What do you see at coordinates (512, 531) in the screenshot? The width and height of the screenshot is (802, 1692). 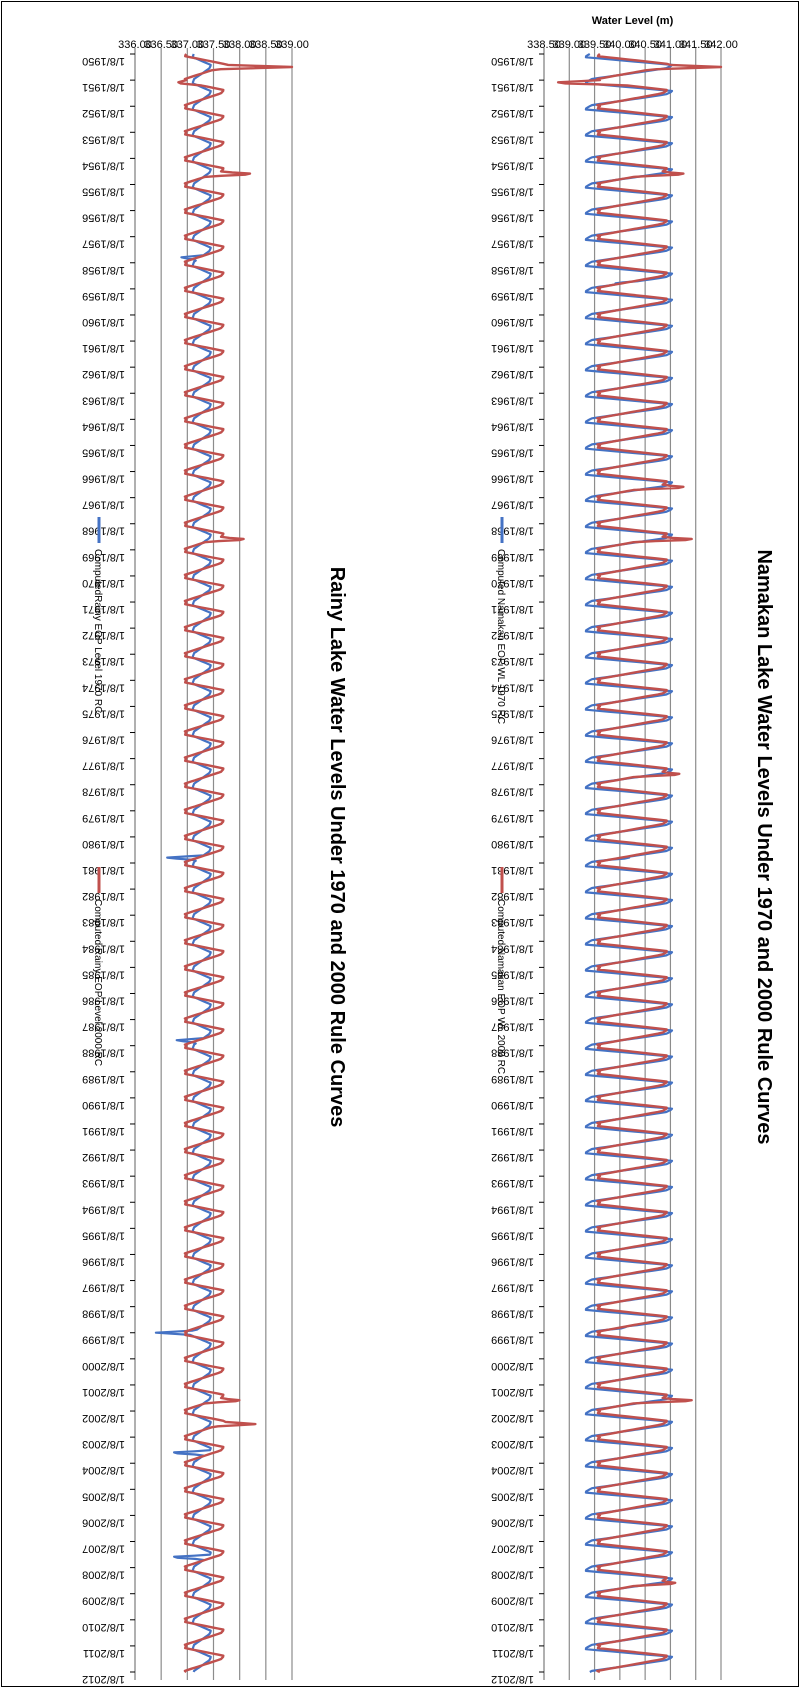 I see `x-tick-label-group: 1/8/1968` at bounding box center [512, 531].